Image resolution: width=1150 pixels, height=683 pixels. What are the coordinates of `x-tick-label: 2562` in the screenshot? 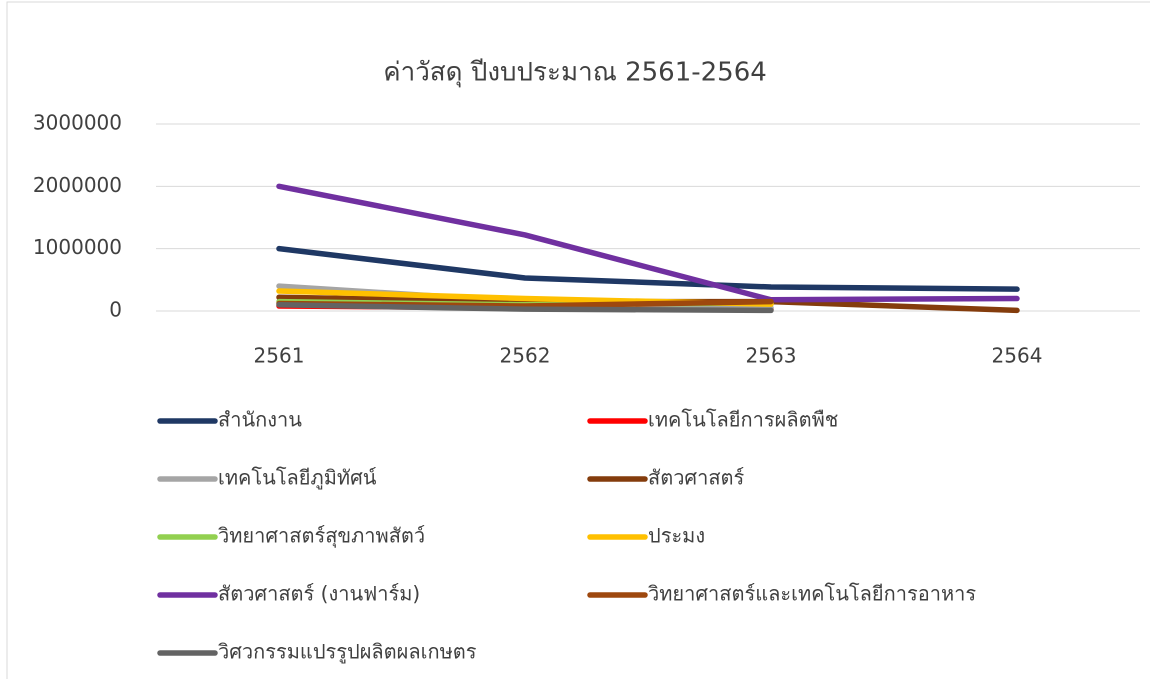 It's located at (525, 356).